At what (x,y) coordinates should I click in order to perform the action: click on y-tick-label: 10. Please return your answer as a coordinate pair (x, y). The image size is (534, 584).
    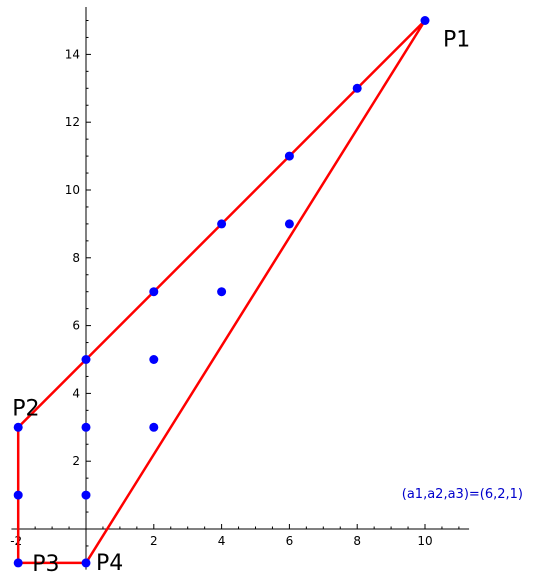
    Looking at the image, I should click on (72, 190).